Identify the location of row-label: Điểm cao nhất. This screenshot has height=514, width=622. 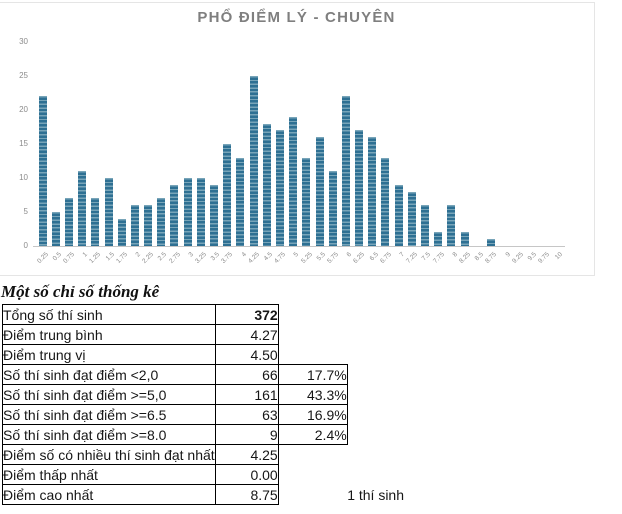
(109, 494).